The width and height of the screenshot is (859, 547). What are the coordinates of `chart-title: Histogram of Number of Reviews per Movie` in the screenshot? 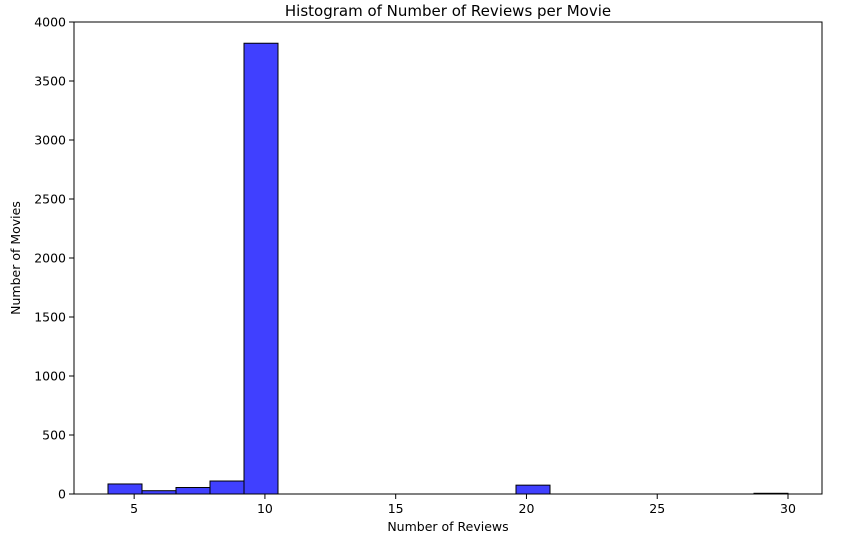 It's located at (448, 11).